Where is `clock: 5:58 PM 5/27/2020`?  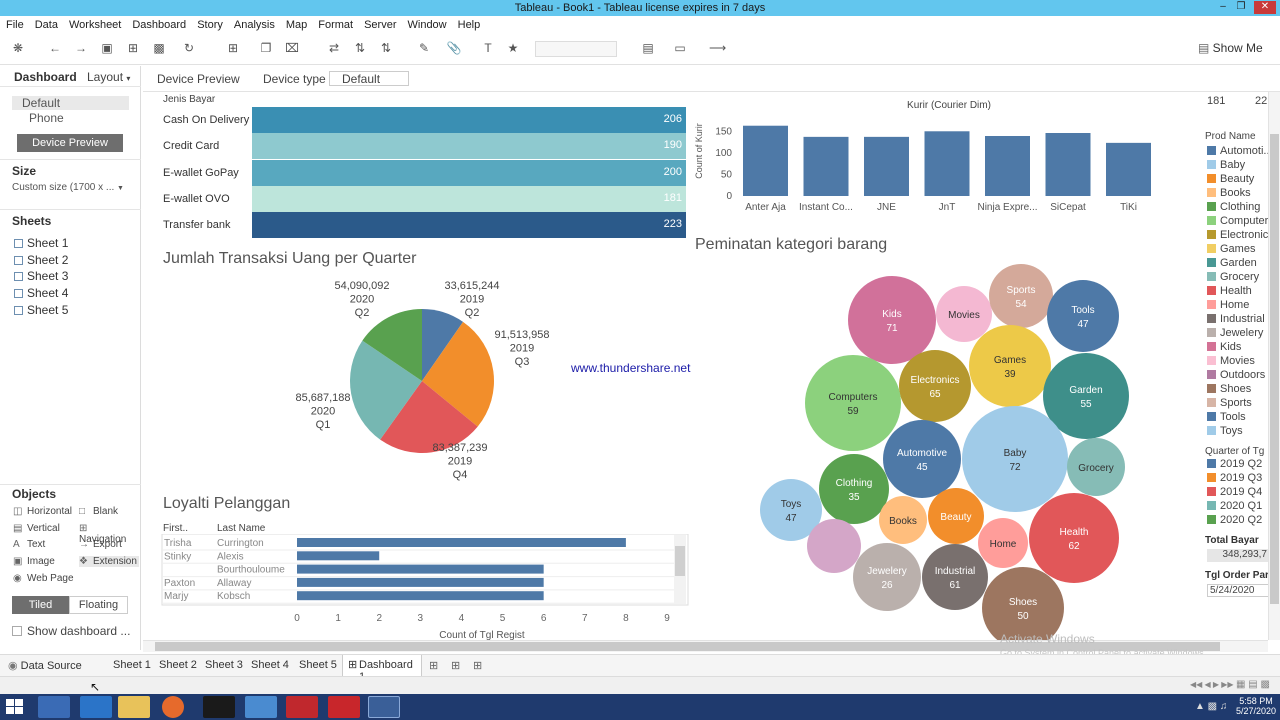
clock: 5:58 PM 5/27/2020 is located at coordinates (1256, 706).